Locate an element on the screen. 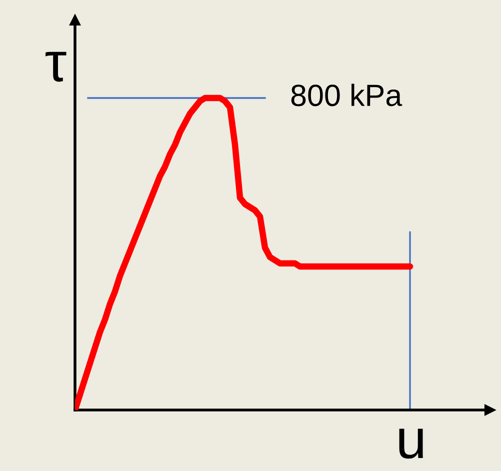 This screenshot has width=501, height=471. x-axis-title: u is located at coordinates (411, 443).